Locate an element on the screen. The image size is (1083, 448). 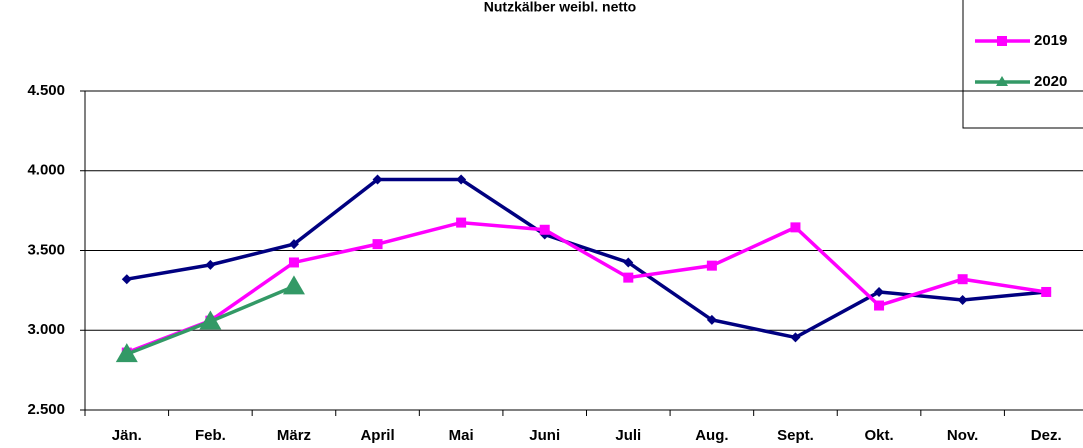
x-tick-label: April is located at coordinates (377, 435).